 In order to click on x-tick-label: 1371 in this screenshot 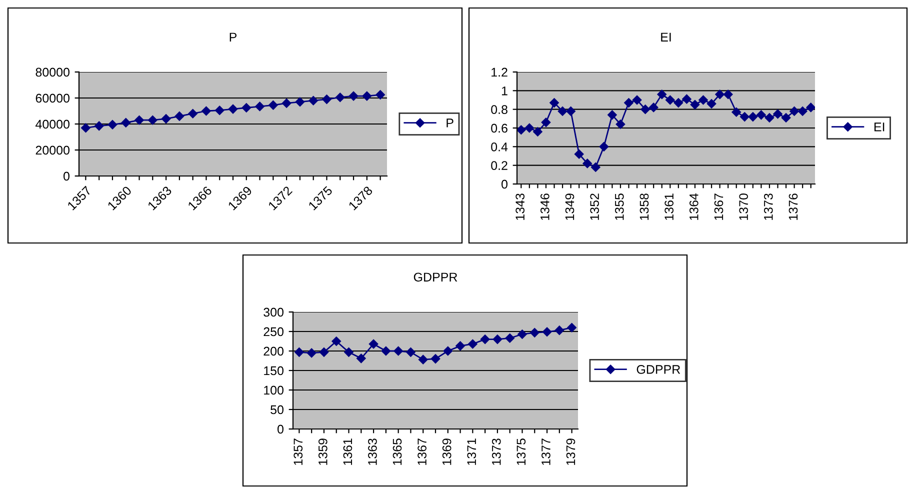, I will do `click(471, 451)`.